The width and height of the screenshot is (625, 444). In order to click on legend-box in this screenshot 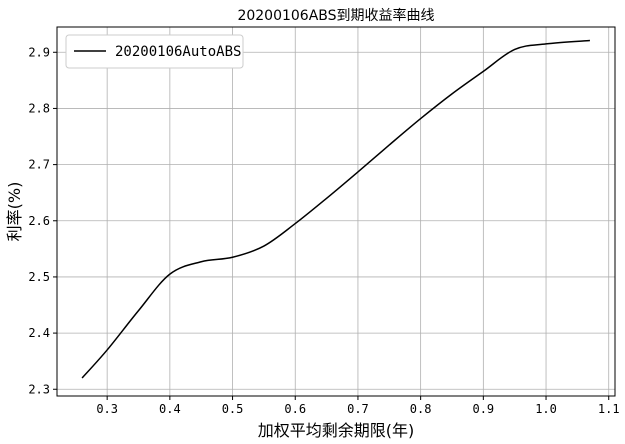, I will do `click(154, 51)`.